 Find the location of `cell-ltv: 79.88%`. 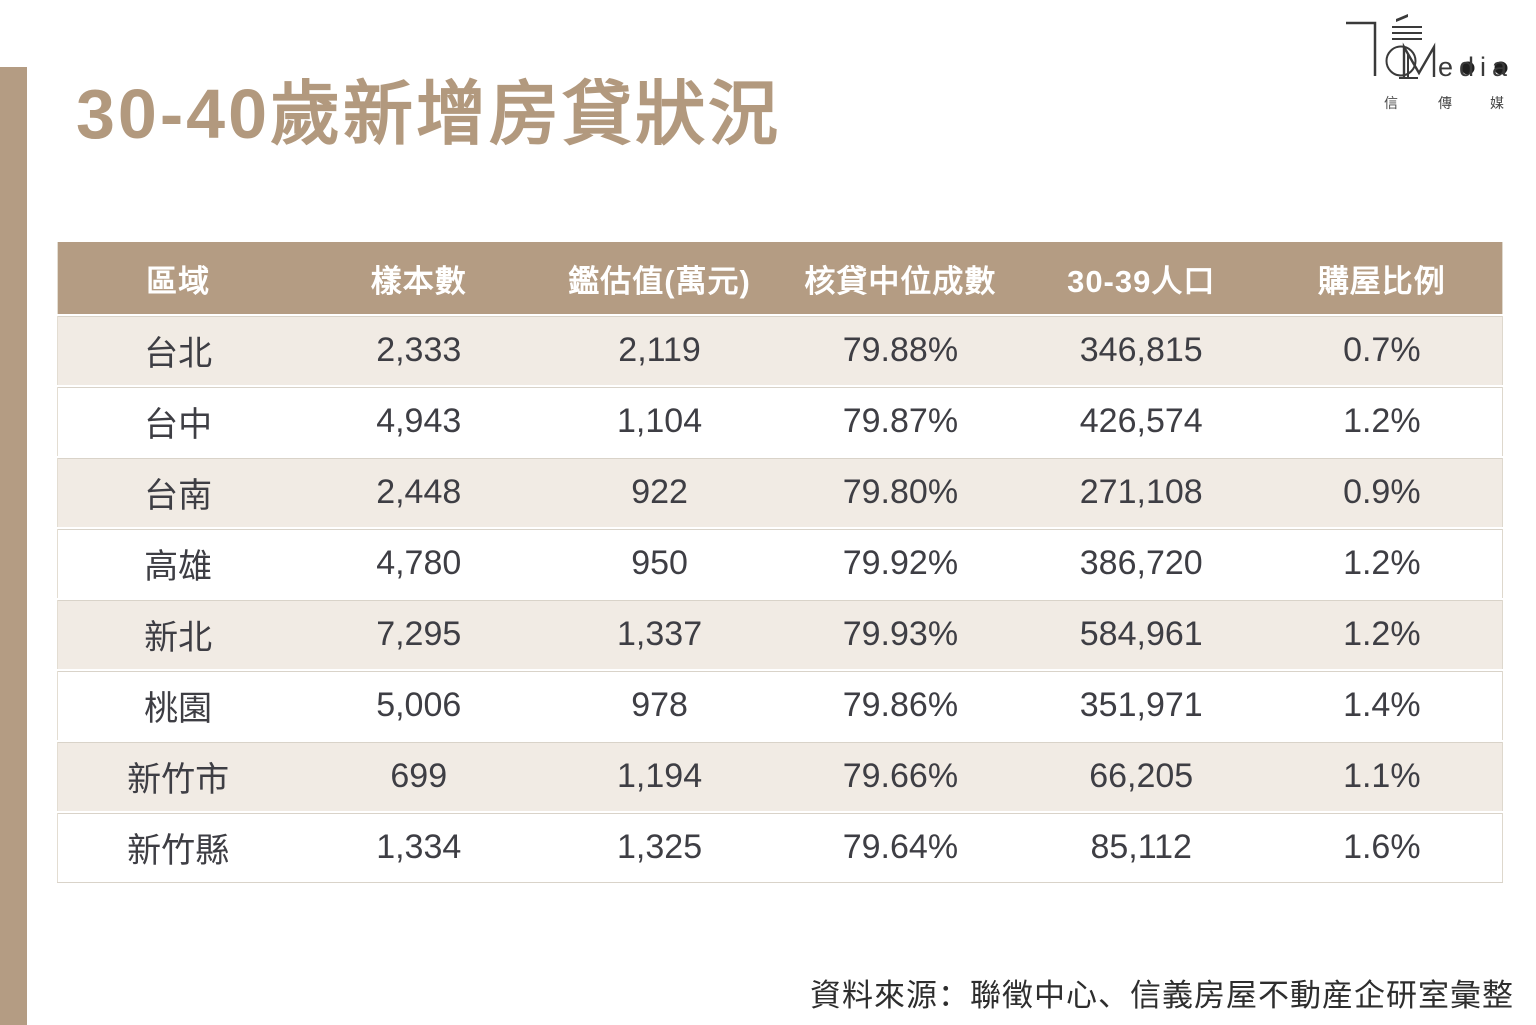

cell-ltv: 79.88% is located at coordinates (900, 350).